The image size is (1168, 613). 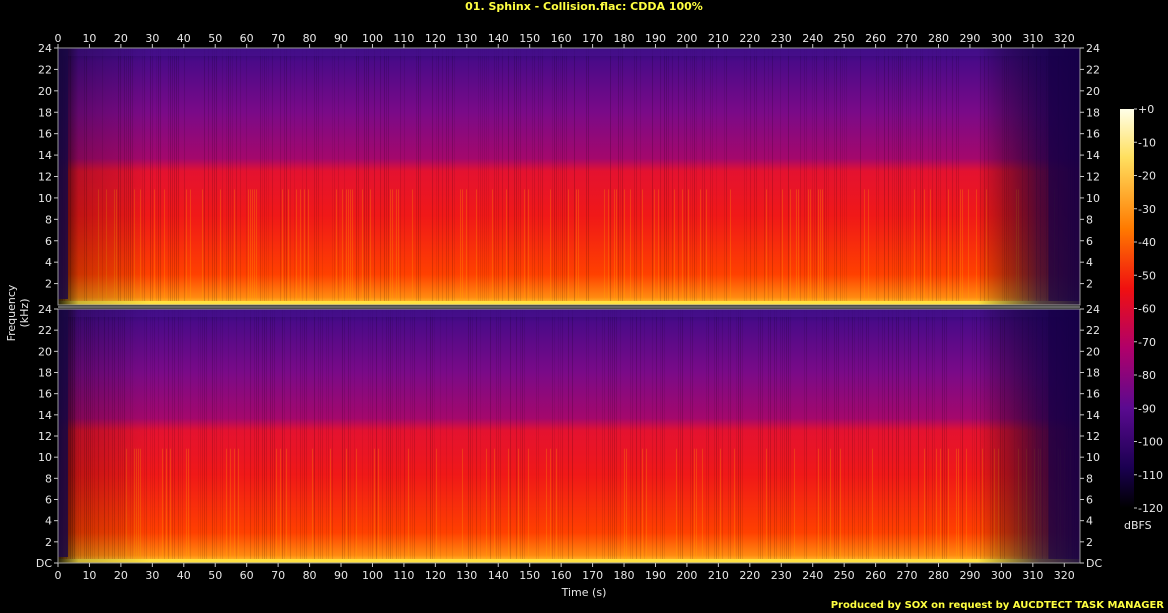 I want to click on svg-text: 220, so click(x=749, y=575).